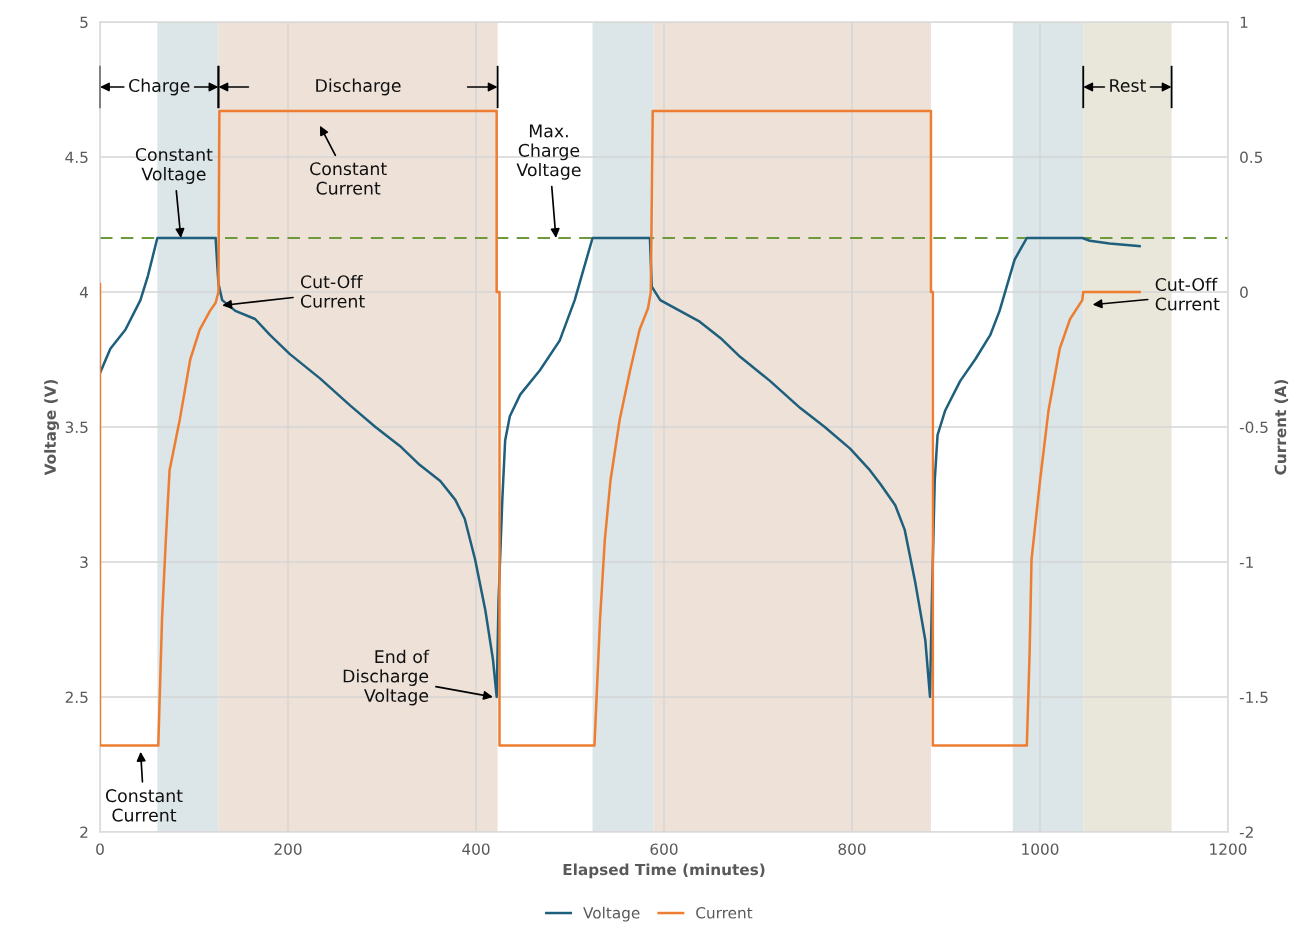  I want to click on x-tick-label: 0, so click(100, 849).